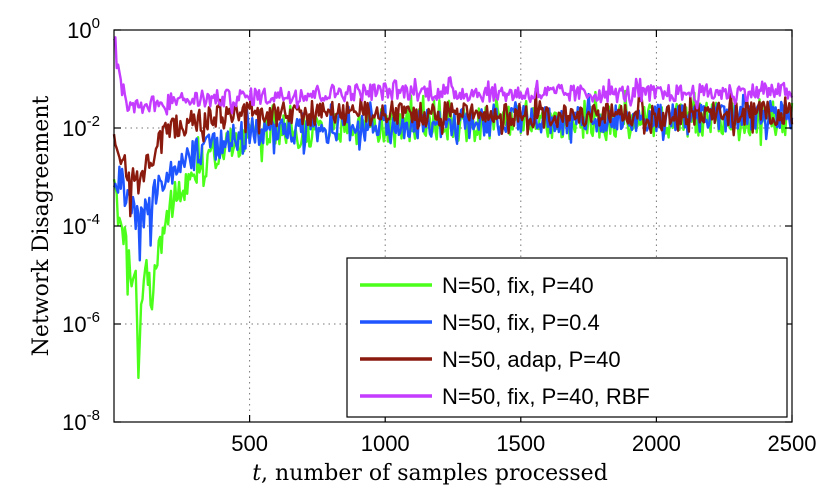 This screenshot has width=830, height=498. What do you see at coordinates (520, 443) in the screenshot?
I see `x-tick-label: 1500` at bounding box center [520, 443].